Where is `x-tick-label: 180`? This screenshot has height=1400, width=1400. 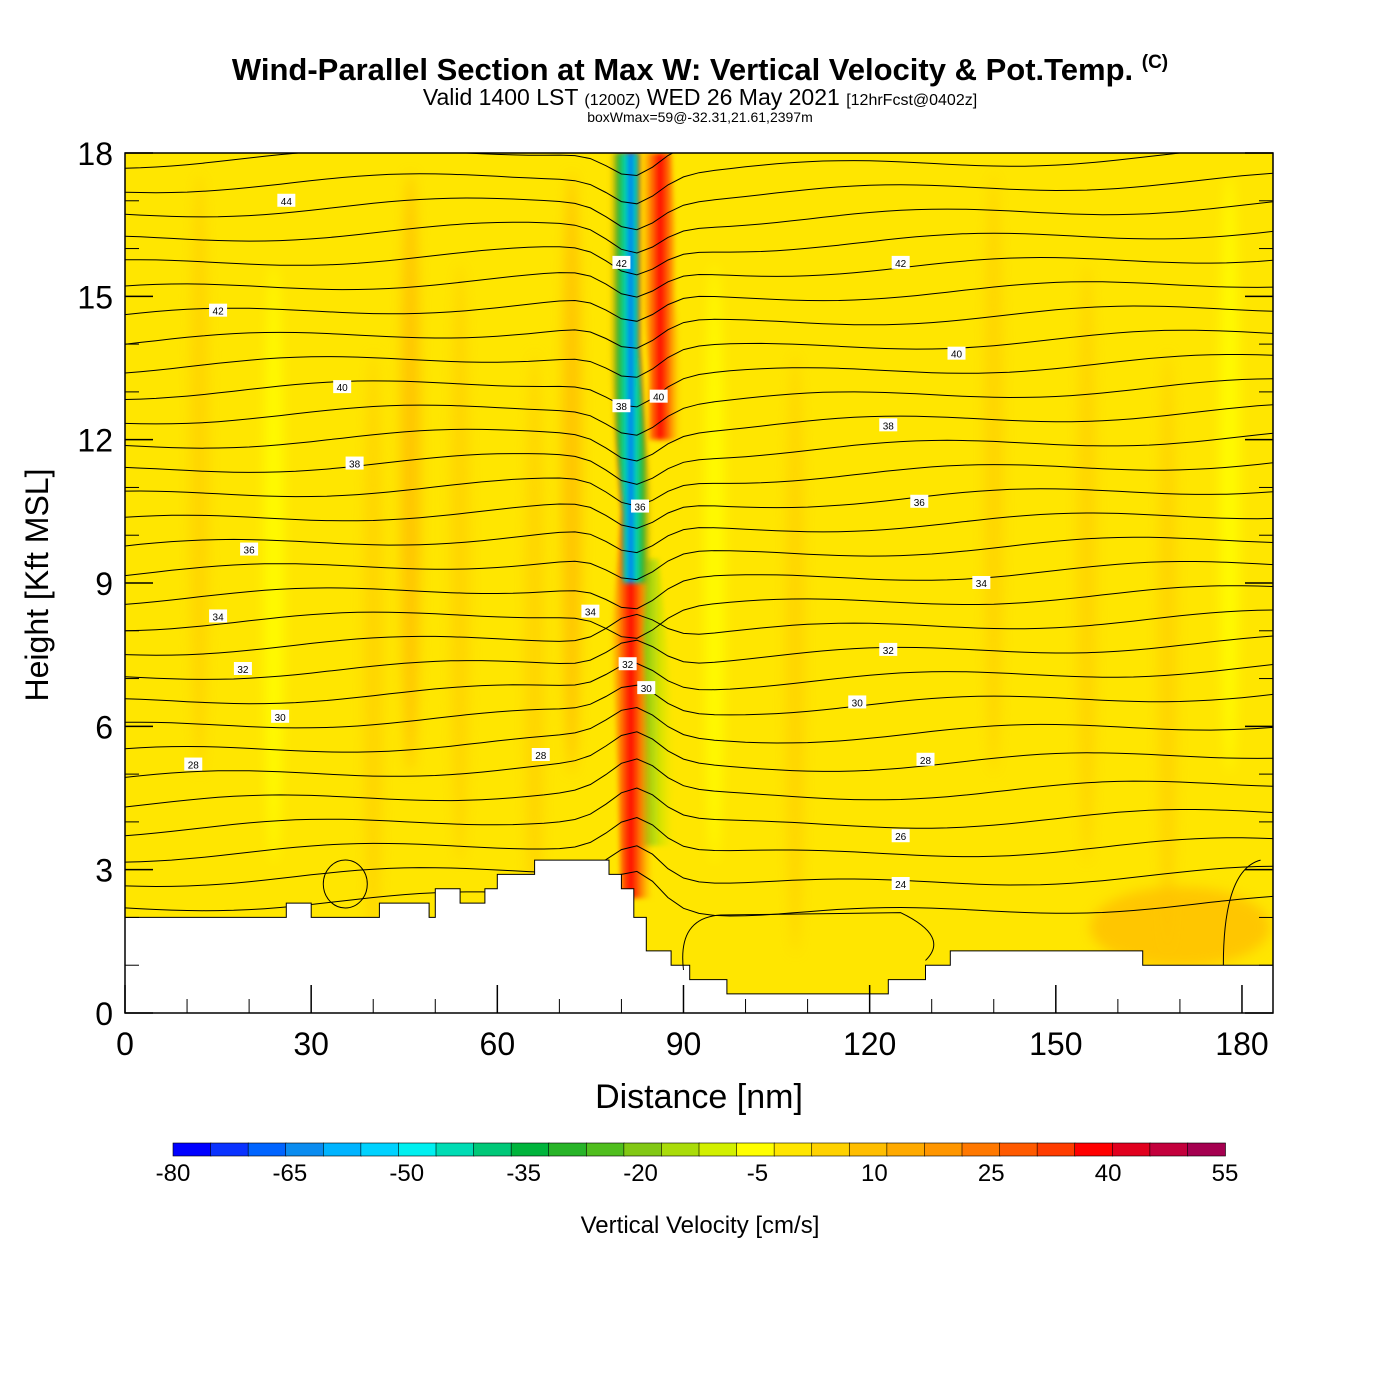 x-tick-label: 180 is located at coordinates (1241, 1044).